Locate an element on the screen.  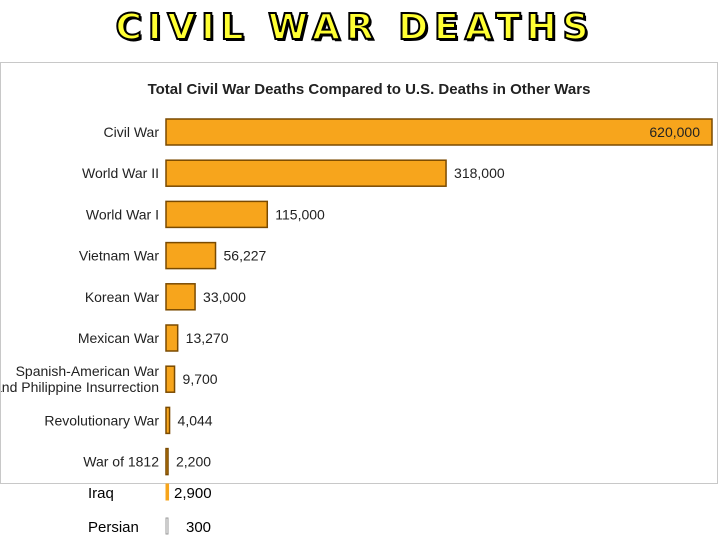
category-label: War of 1812 is located at coordinates (121, 462).